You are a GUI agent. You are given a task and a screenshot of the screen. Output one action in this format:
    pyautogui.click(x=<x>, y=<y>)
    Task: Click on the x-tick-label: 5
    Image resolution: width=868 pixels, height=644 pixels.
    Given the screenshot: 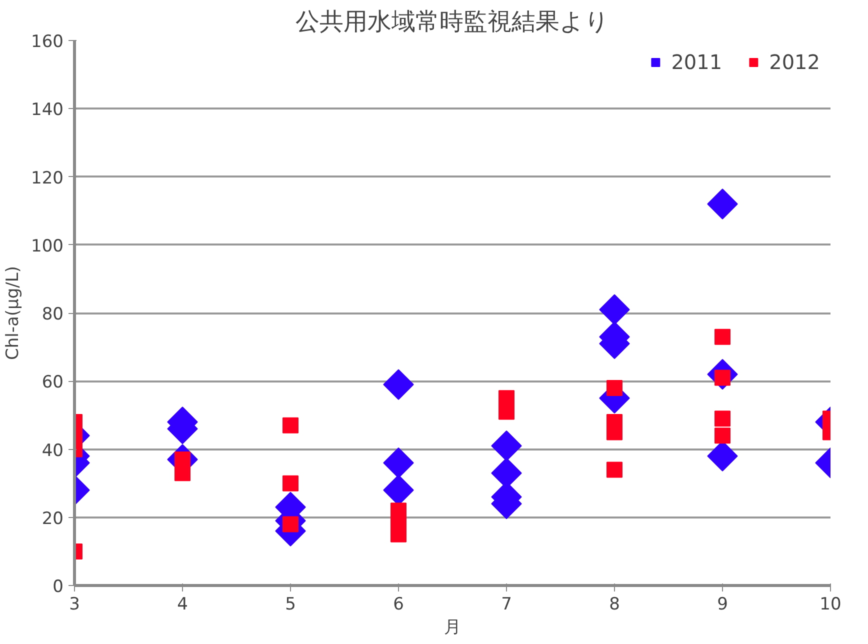 What is the action you would take?
    pyautogui.click(x=290, y=604)
    